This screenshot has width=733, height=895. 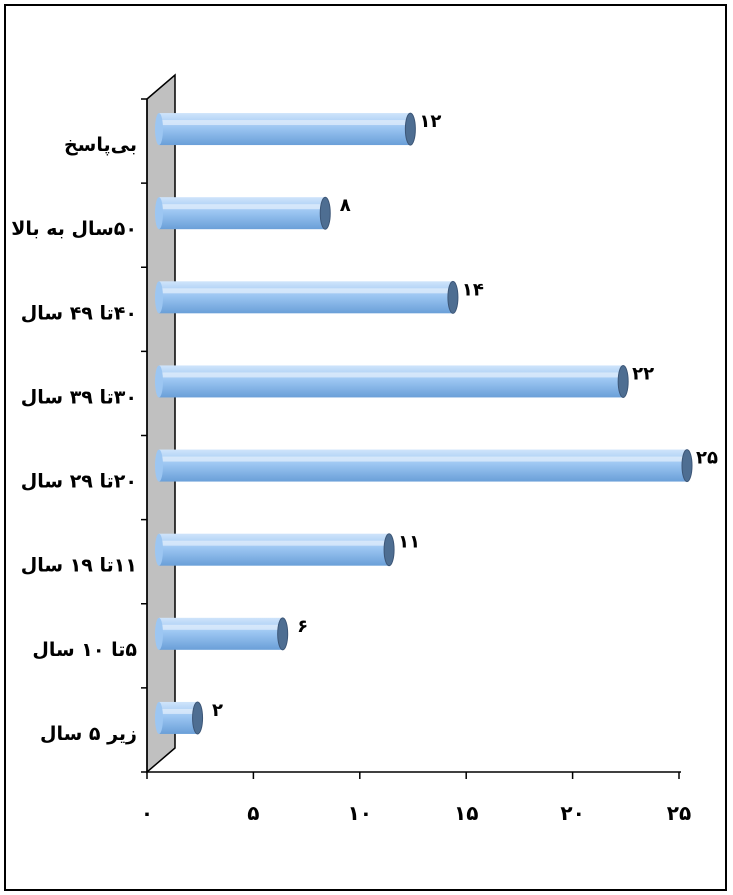 I want to click on x-tick-label: ۲۰, so click(x=572, y=813).